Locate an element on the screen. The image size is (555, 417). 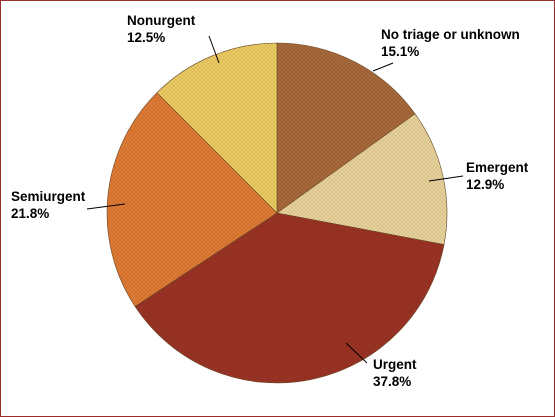
slice-label-semiurgent: Semiurgent is located at coordinates (48, 196).